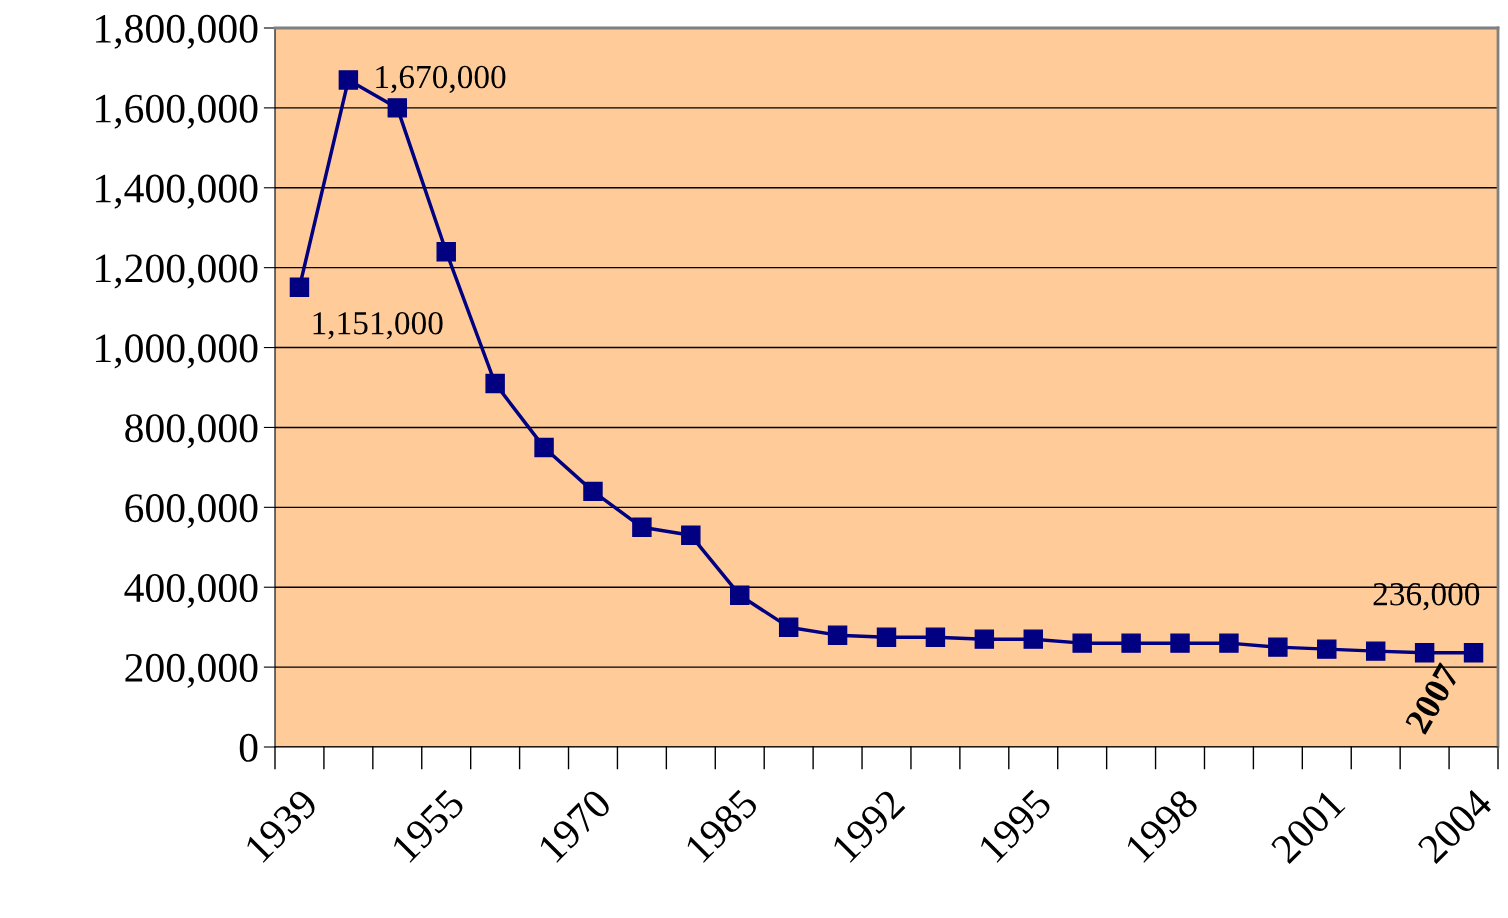 This screenshot has height=918, width=1508. Describe the element at coordinates (191, 511) in the screenshot. I see `y-tick-label: 600,000` at that location.